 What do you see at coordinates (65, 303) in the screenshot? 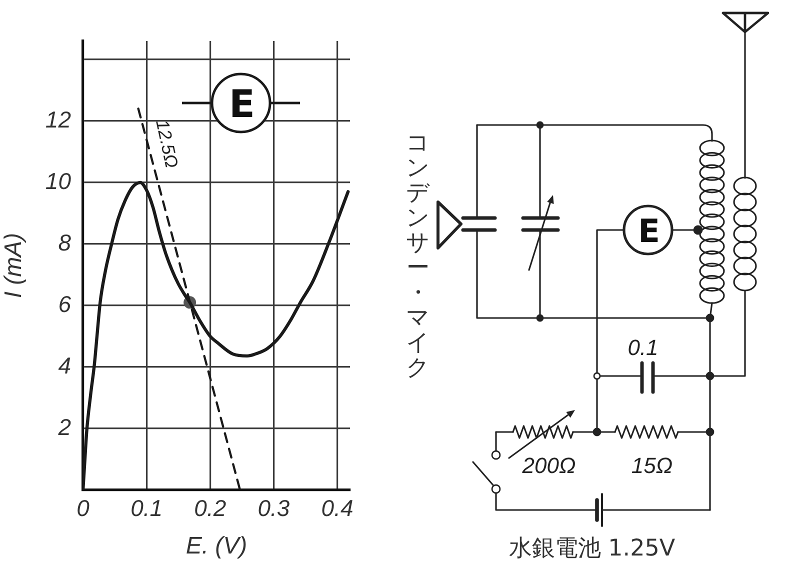
I see `y-tick-label: 6` at bounding box center [65, 303].